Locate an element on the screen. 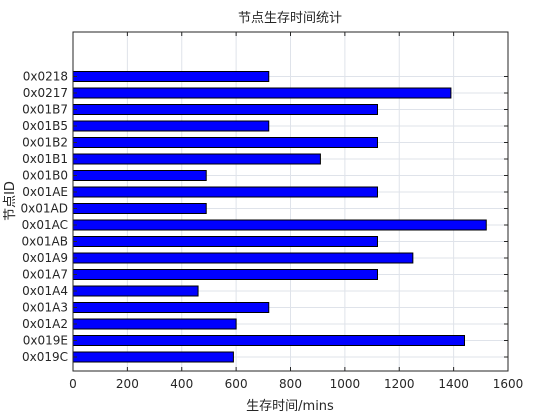 This screenshot has width=560, height=420. bar-0x01A2 is located at coordinates (154, 324).